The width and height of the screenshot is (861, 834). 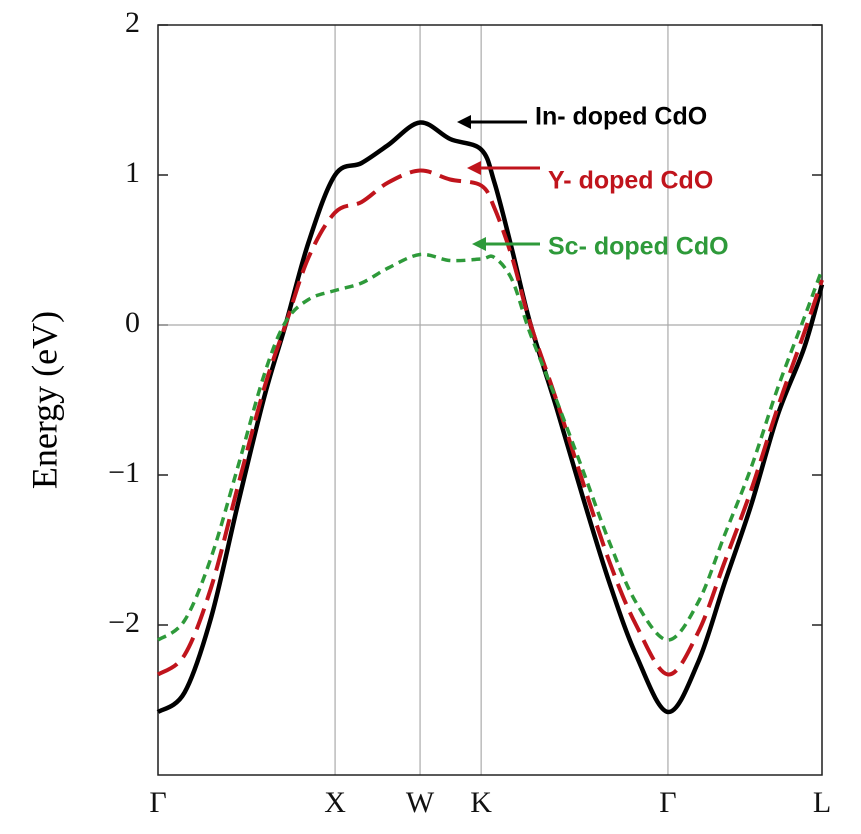 I want to click on y-tick-label: 2, so click(x=132, y=22).